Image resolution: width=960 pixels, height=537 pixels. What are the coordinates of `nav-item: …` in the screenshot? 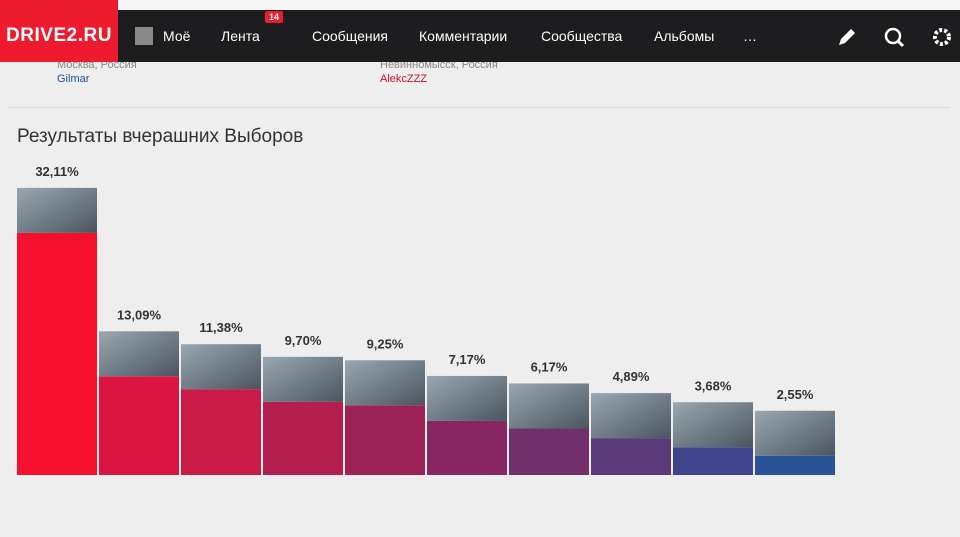 It's located at (750, 36).